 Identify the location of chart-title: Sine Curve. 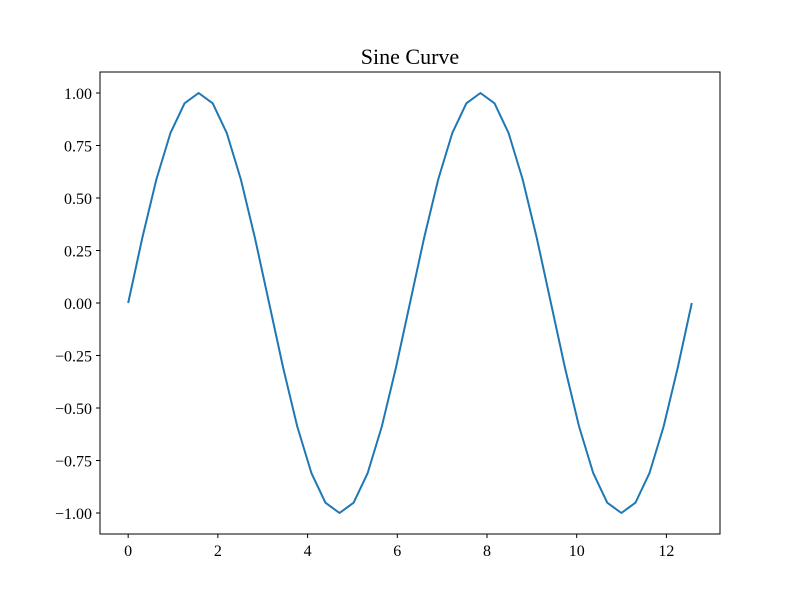
(410, 56).